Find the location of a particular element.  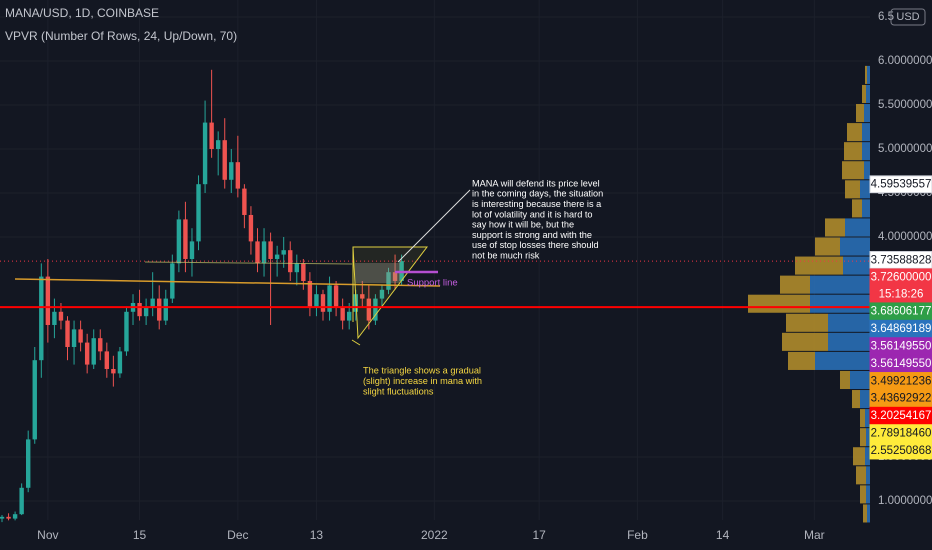

triangle-note-line: slight fluctuations is located at coordinates (398, 391).